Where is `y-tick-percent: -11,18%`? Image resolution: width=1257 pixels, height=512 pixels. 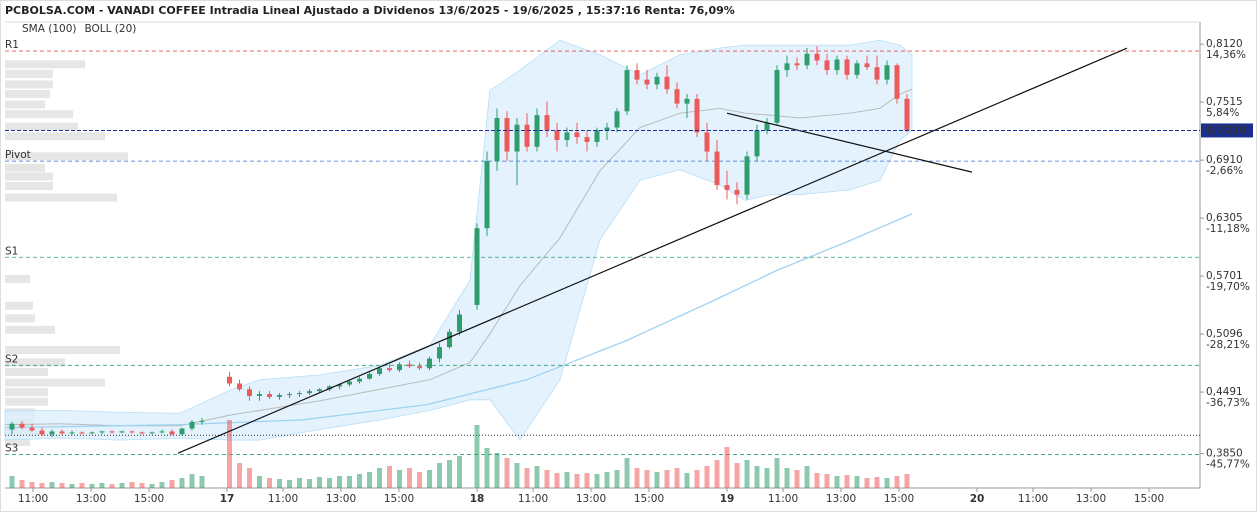
y-tick-percent: -11,18% is located at coordinates (1228, 229).